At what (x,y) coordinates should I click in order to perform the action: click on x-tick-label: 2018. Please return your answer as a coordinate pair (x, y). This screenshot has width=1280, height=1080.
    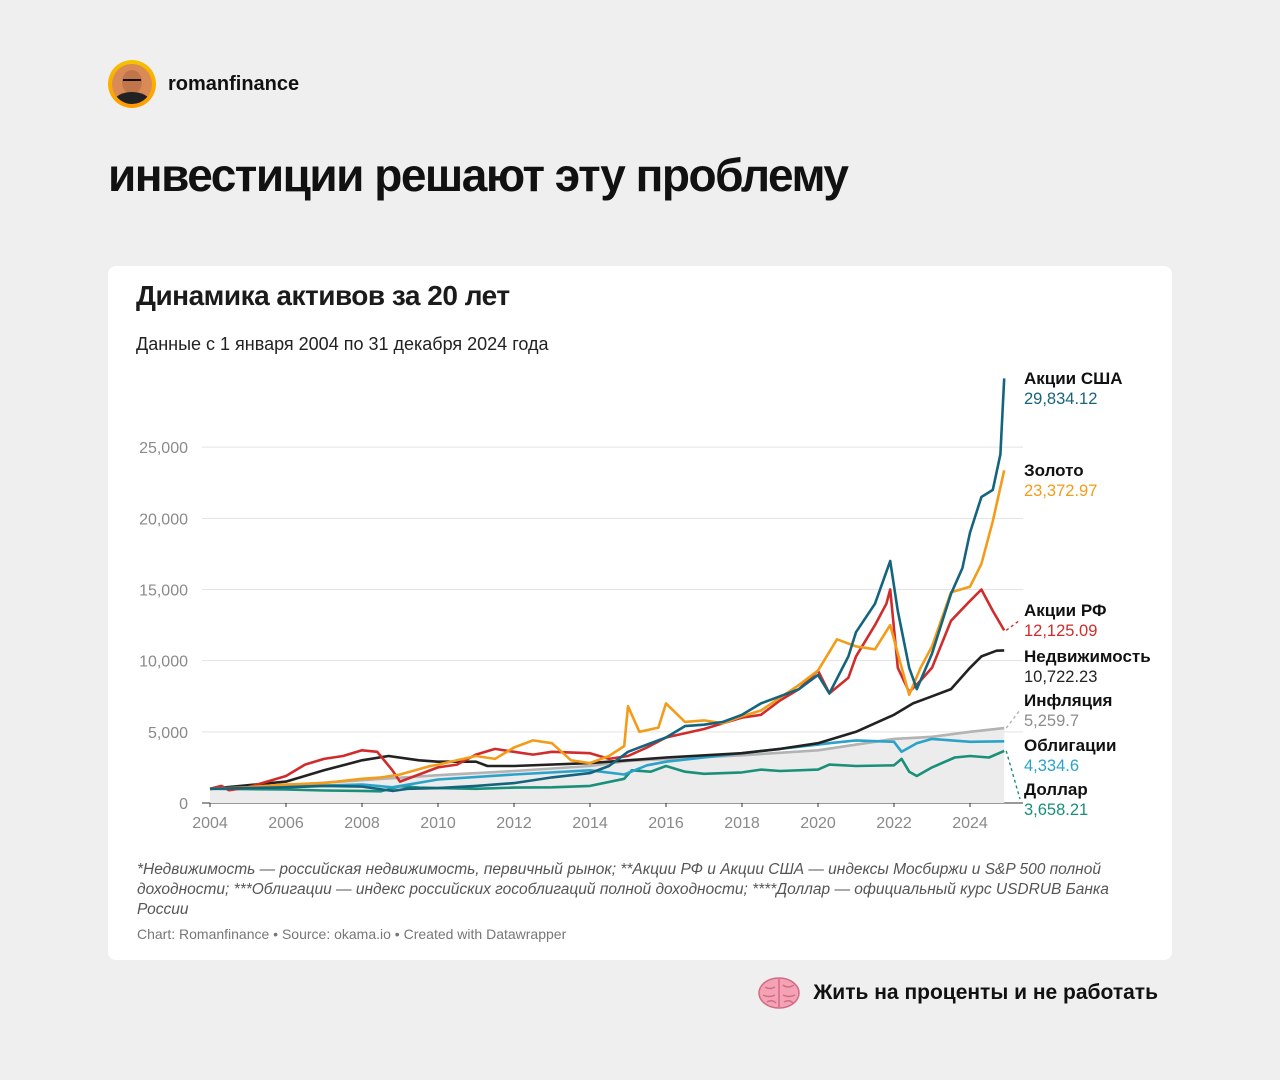
    Looking at the image, I should click on (742, 823).